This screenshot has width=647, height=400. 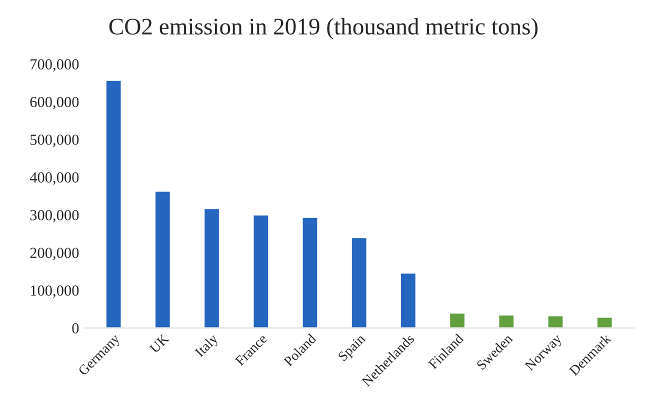 What do you see at coordinates (54, 141) in the screenshot?
I see `y-tick-label: 500,000` at bounding box center [54, 141].